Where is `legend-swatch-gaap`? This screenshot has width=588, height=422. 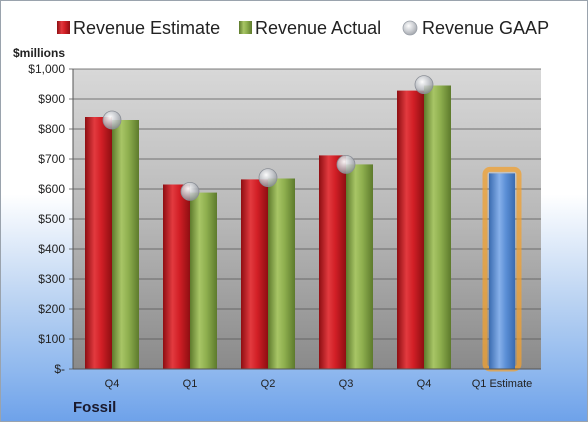 legend-swatch-gaap is located at coordinates (410, 28).